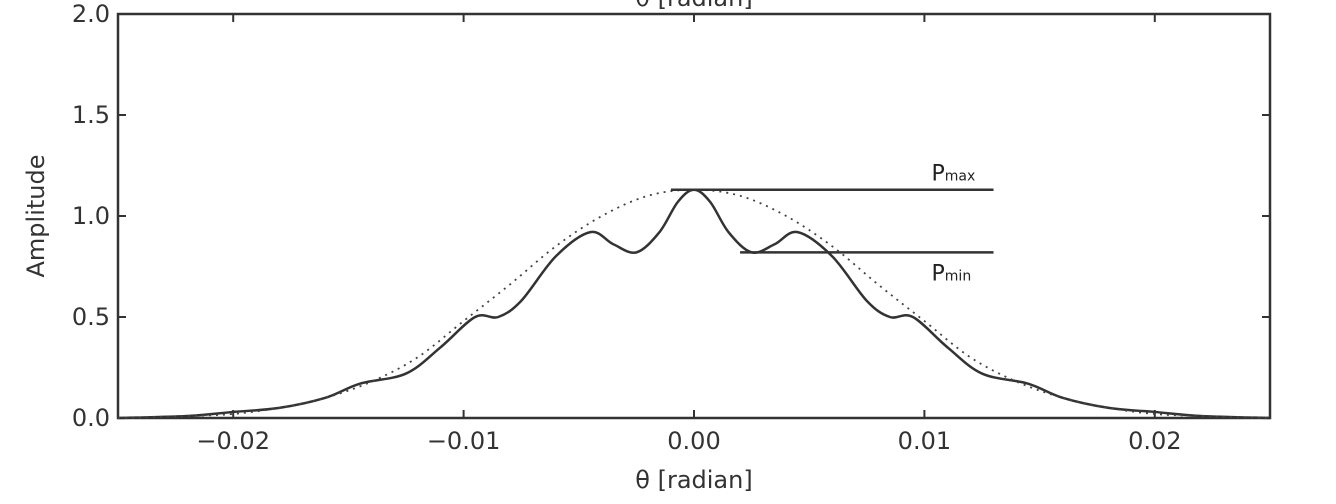 The width and height of the screenshot is (1336, 504). What do you see at coordinates (952, 273) in the screenshot?
I see `annotation-pmin: Pmin` at bounding box center [952, 273].